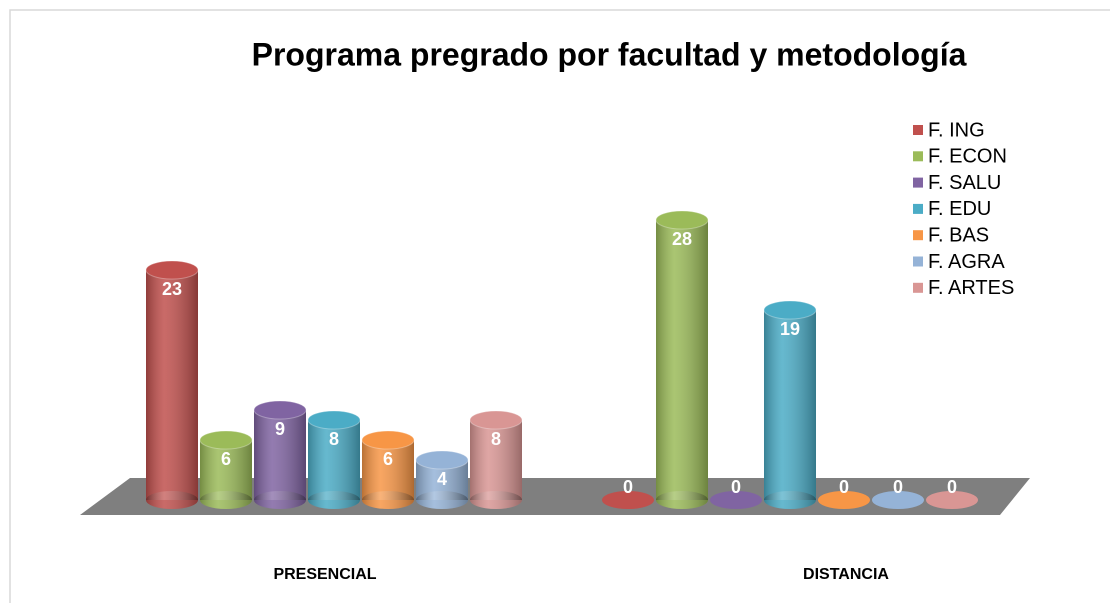 The width and height of the screenshot is (1110, 603). Describe the element at coordinates (956, 130) in the screenshot. I see `legend-label: F. ING` at that location.